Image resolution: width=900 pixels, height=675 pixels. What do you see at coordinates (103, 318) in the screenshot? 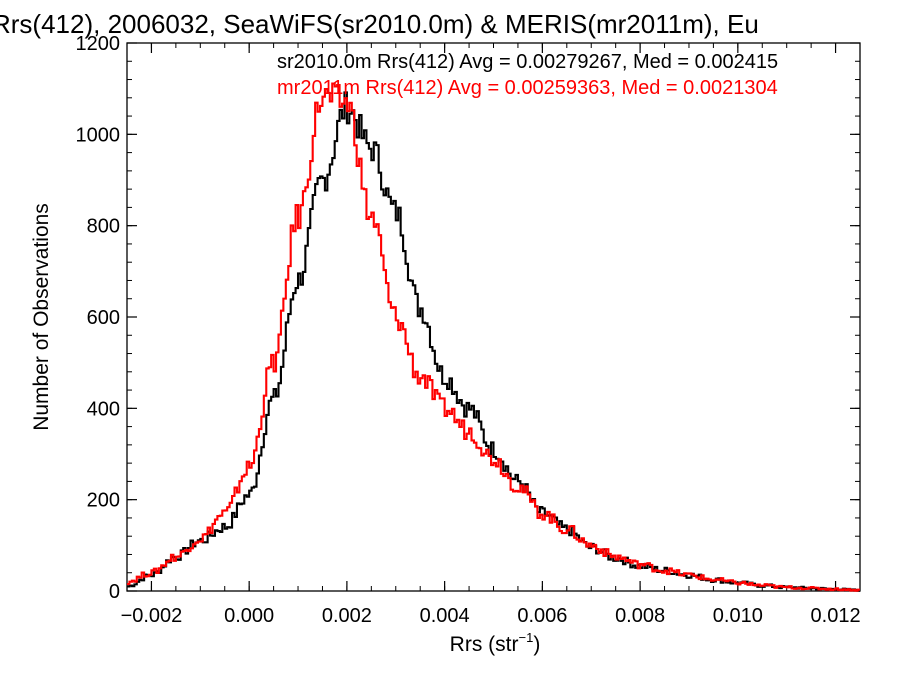
I see `y-tick-label: 600` at bounding box center [103, 318].